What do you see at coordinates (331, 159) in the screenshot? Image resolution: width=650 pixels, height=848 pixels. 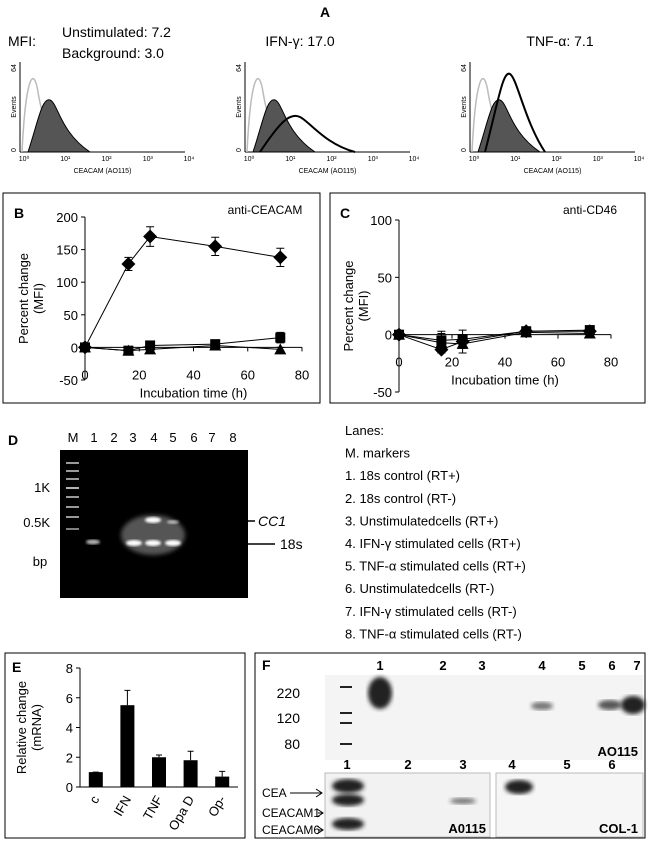 I see `x-tick-label: 10²` at bounding box center [331, 159].